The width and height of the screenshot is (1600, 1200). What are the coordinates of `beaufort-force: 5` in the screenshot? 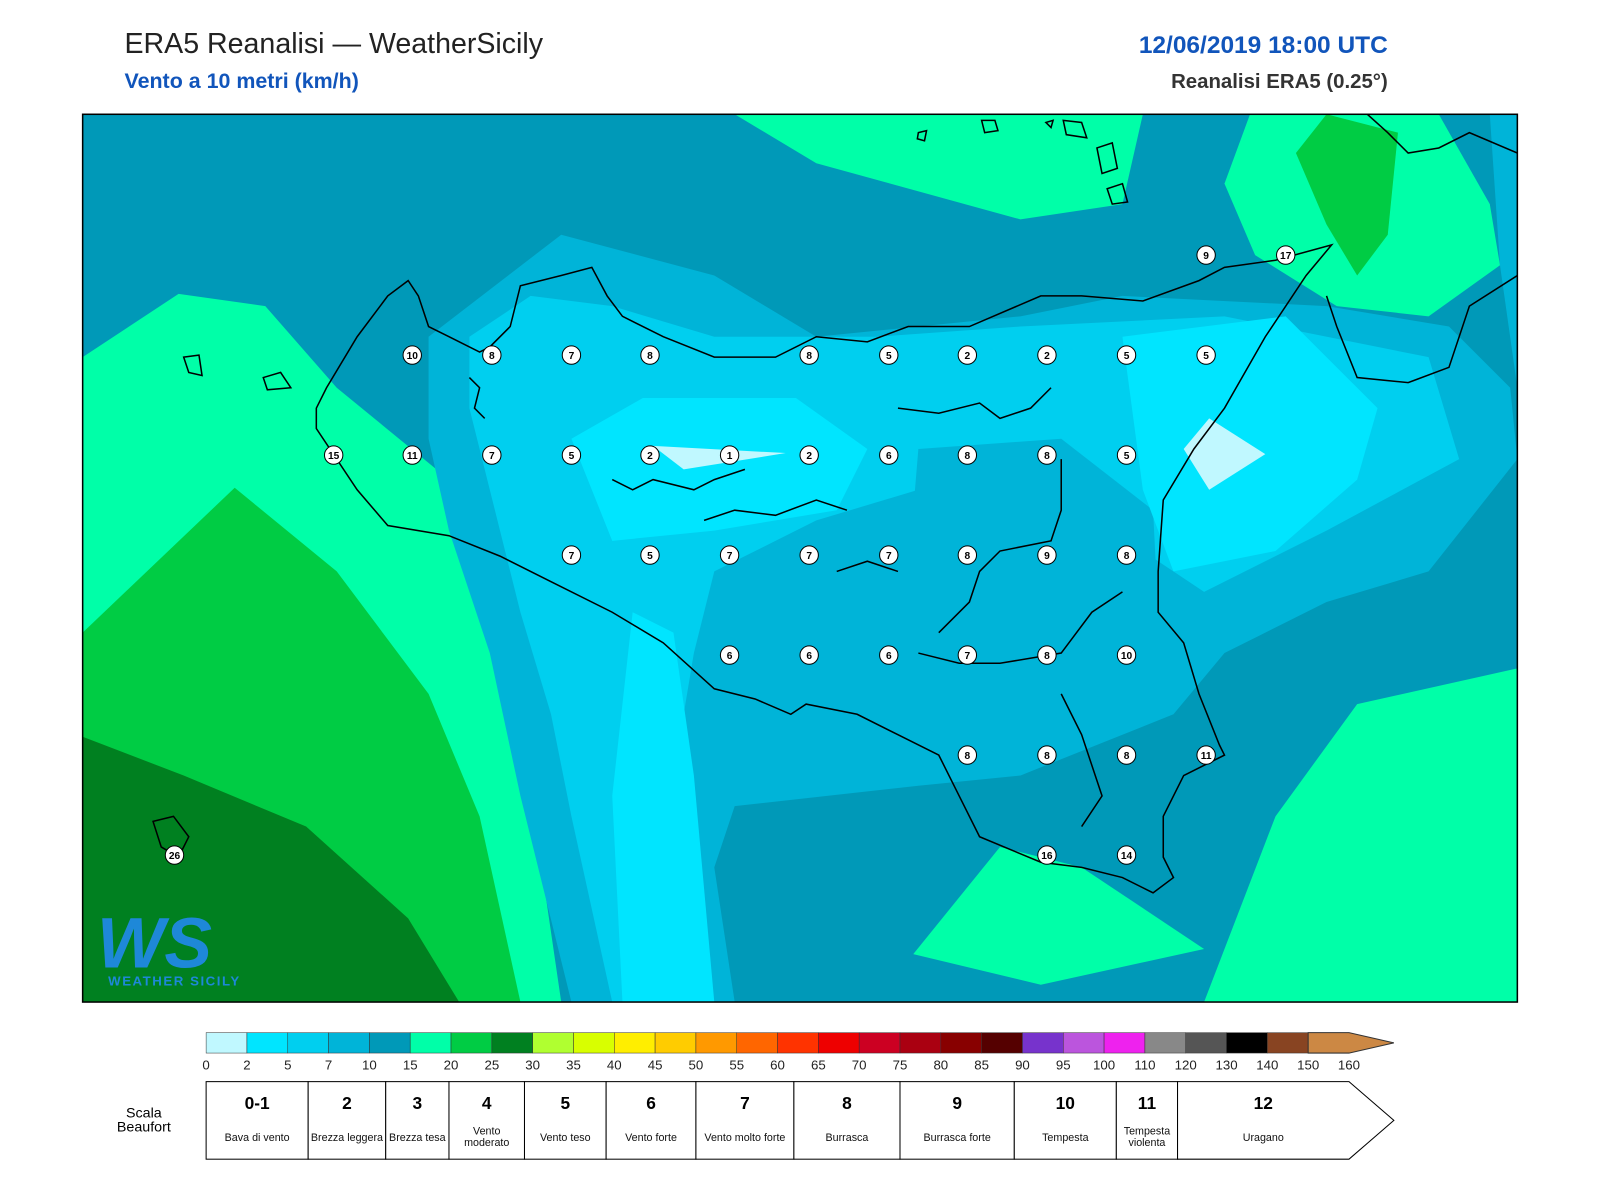 It's located at (565, 1103).